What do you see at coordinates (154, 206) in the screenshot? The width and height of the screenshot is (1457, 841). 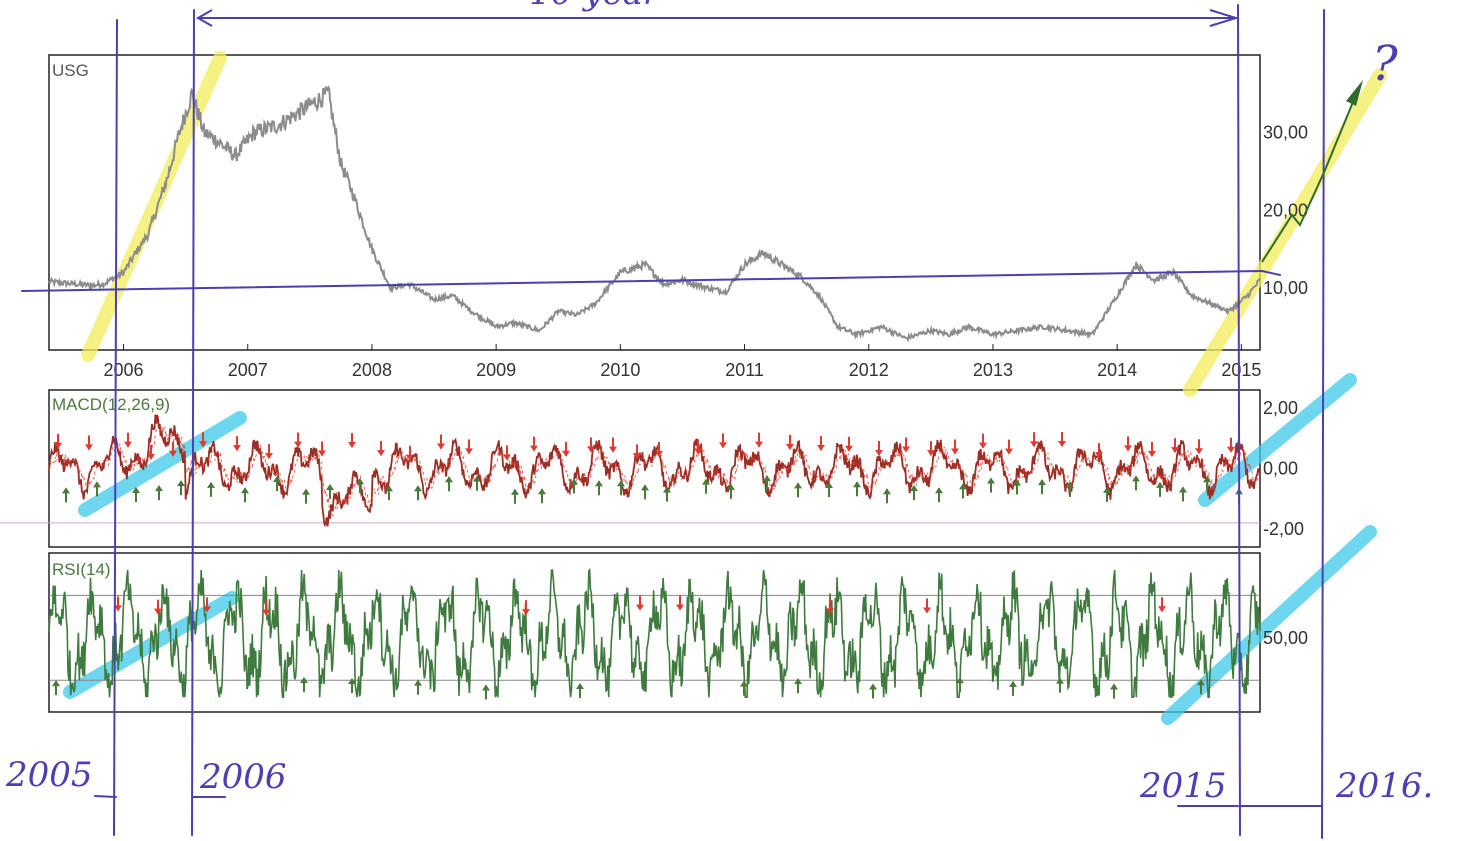 I see `yellow-highlight-2006` at bounding box center [154, 206].